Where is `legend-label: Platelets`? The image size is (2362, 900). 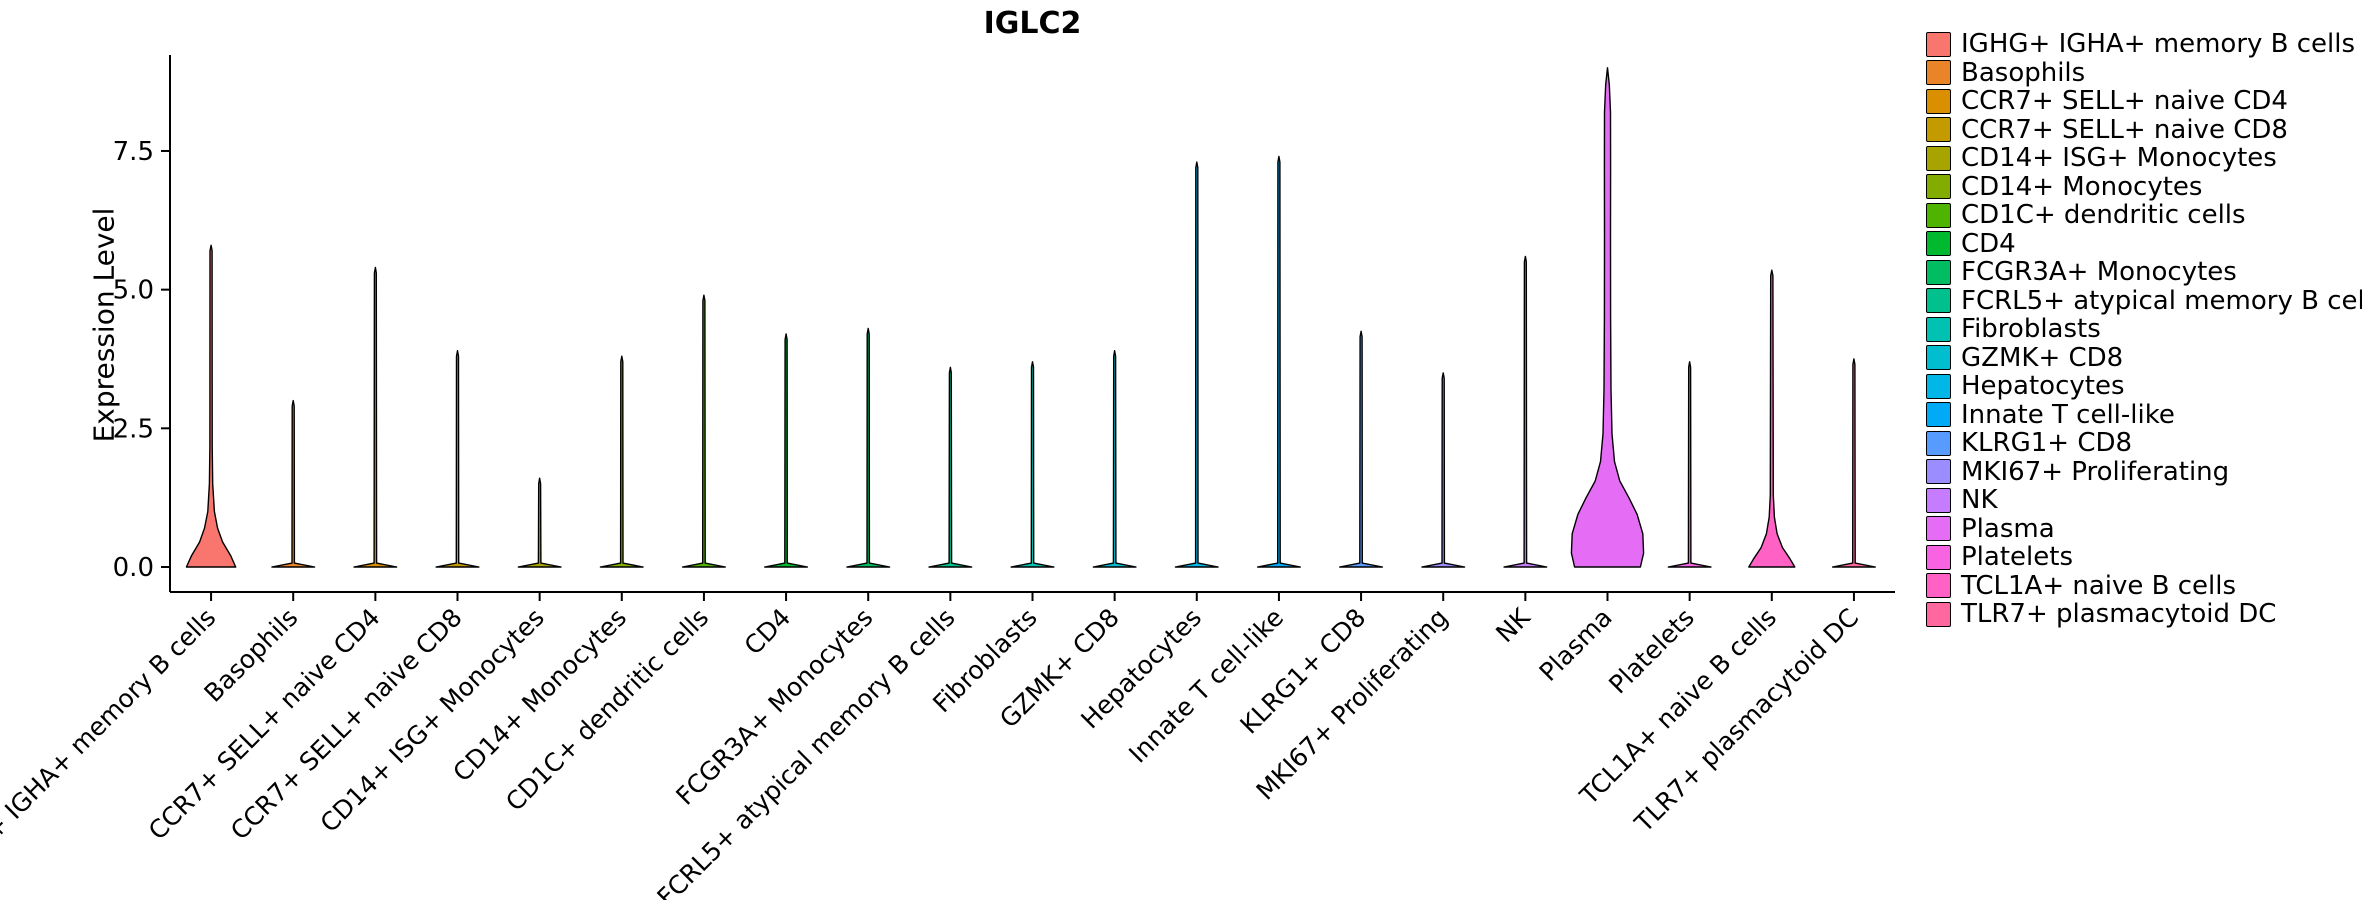
legend-label: Platelets is located at coordinates (2017, 557).